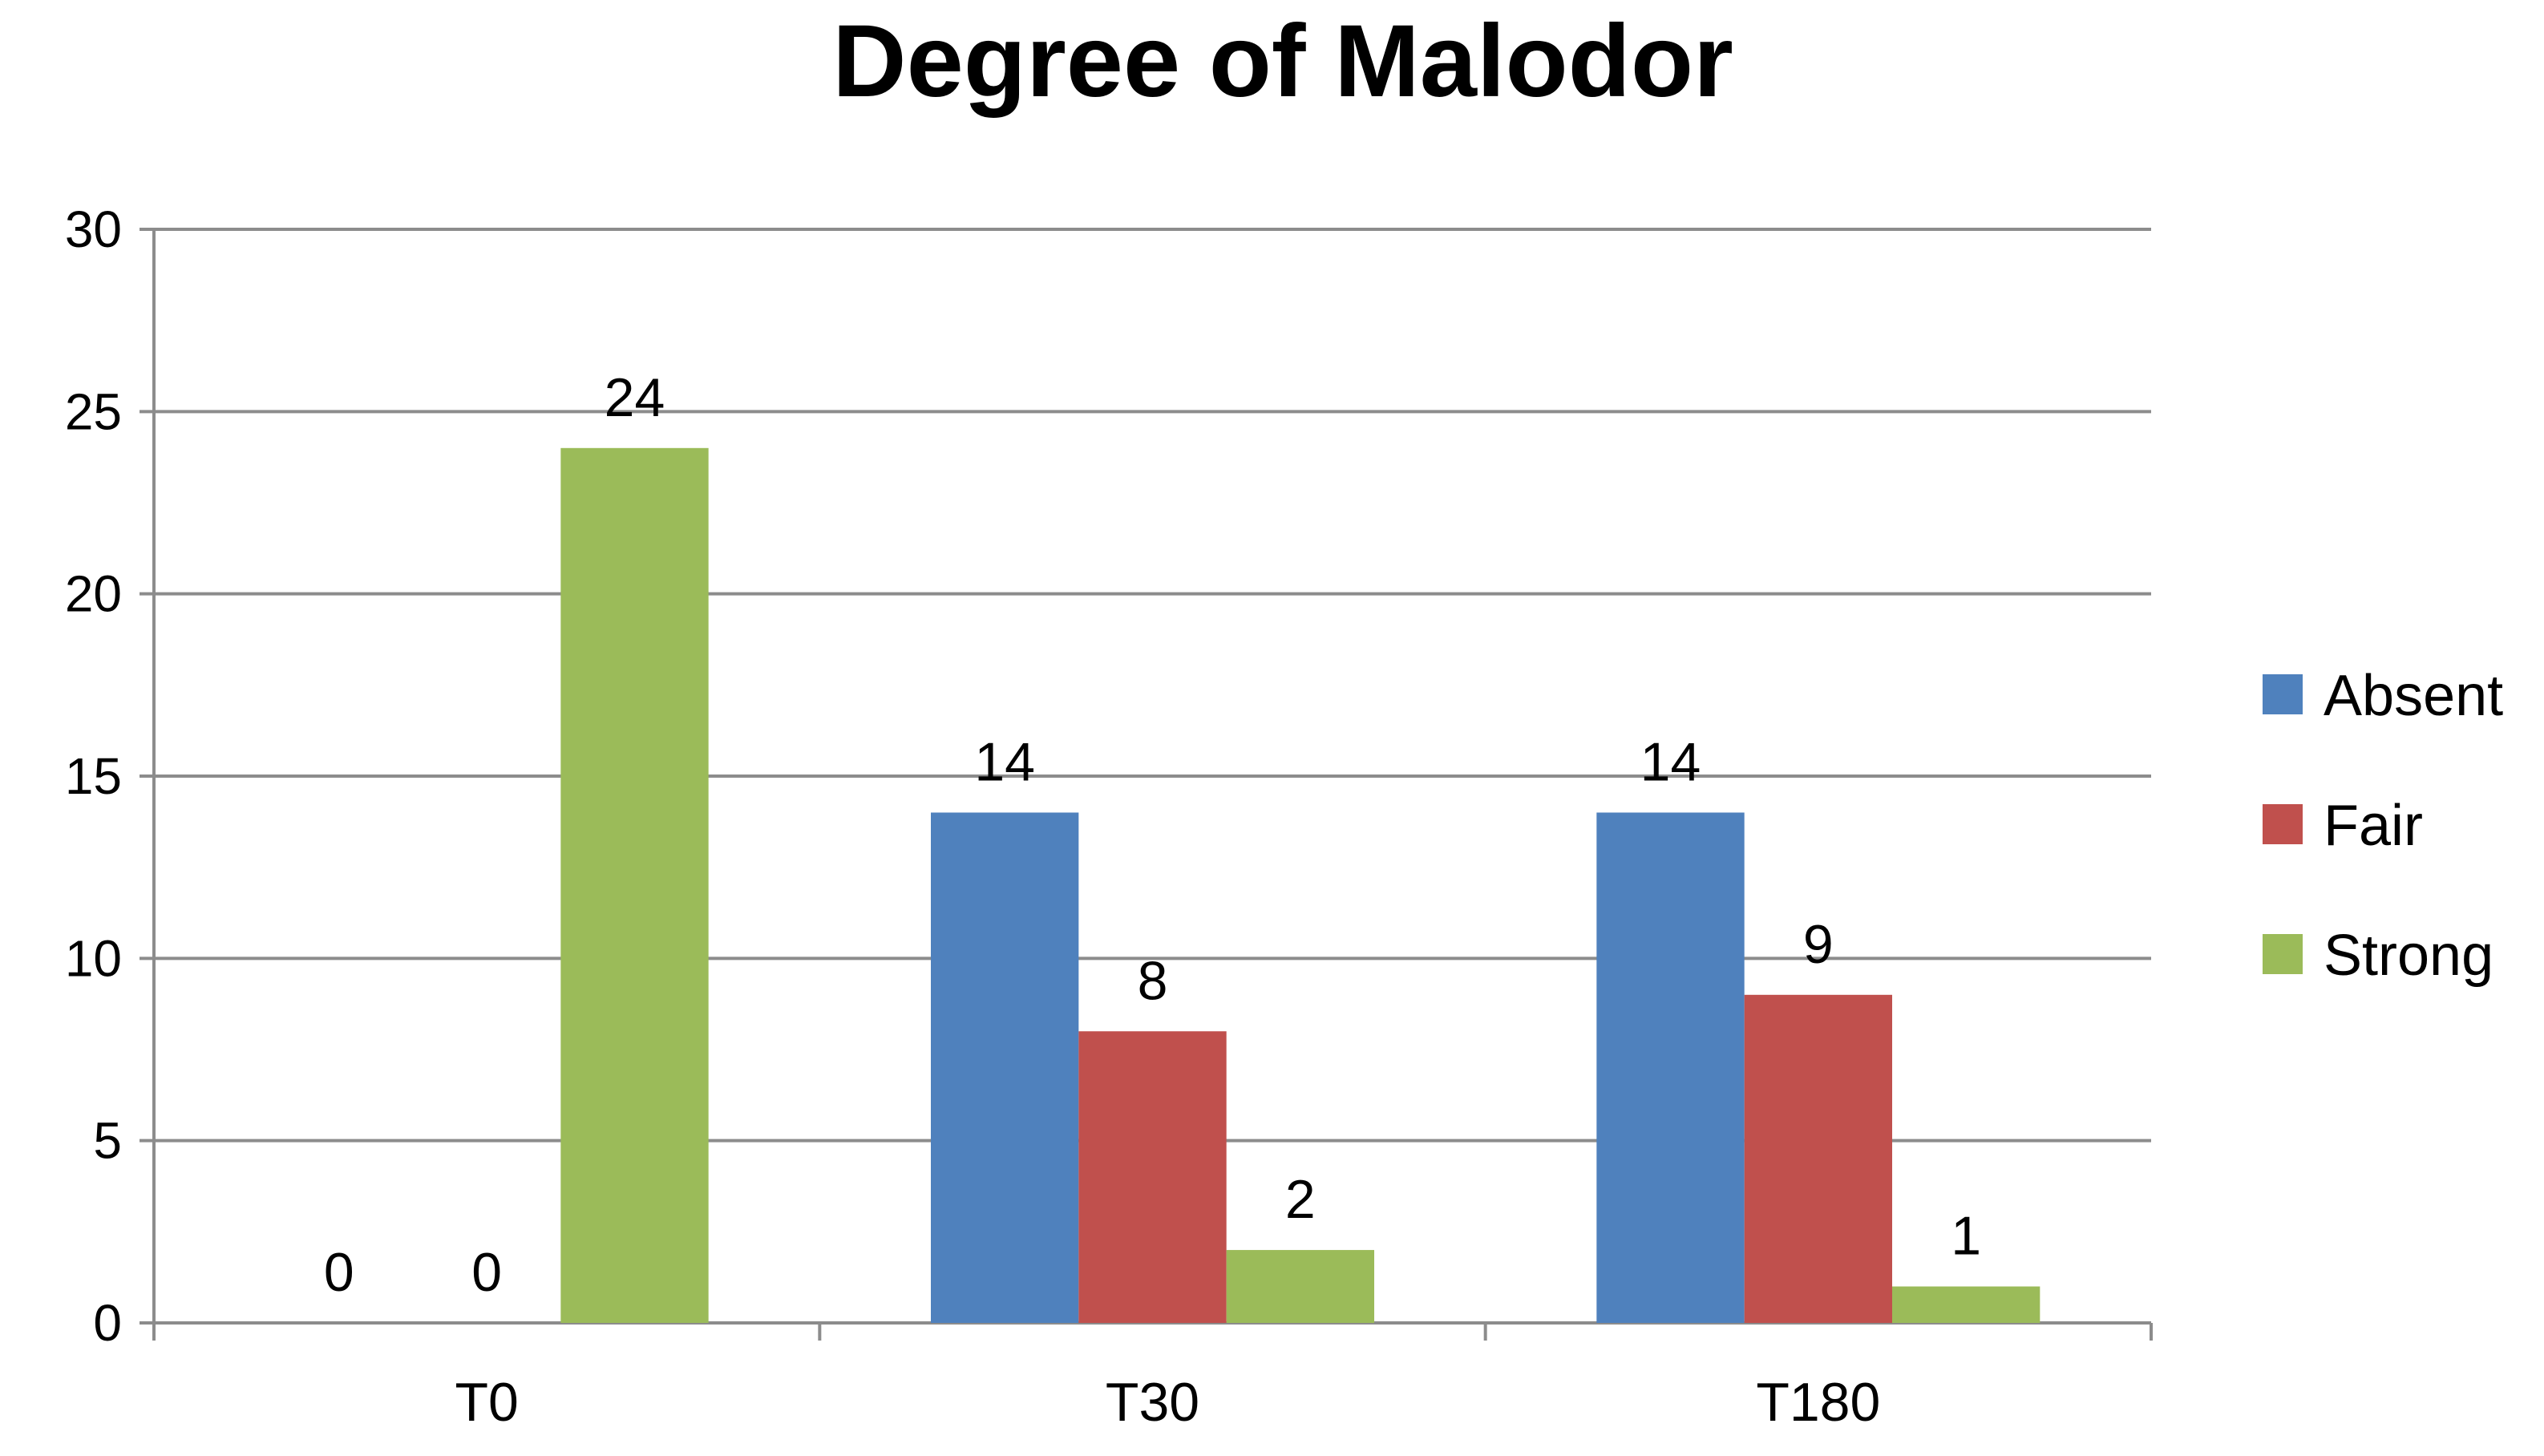 The image size is (2544, 1456). Describe the element at coordinates (2283, 694) in the screenshot. I see `legend-swatch-absent` at that location.